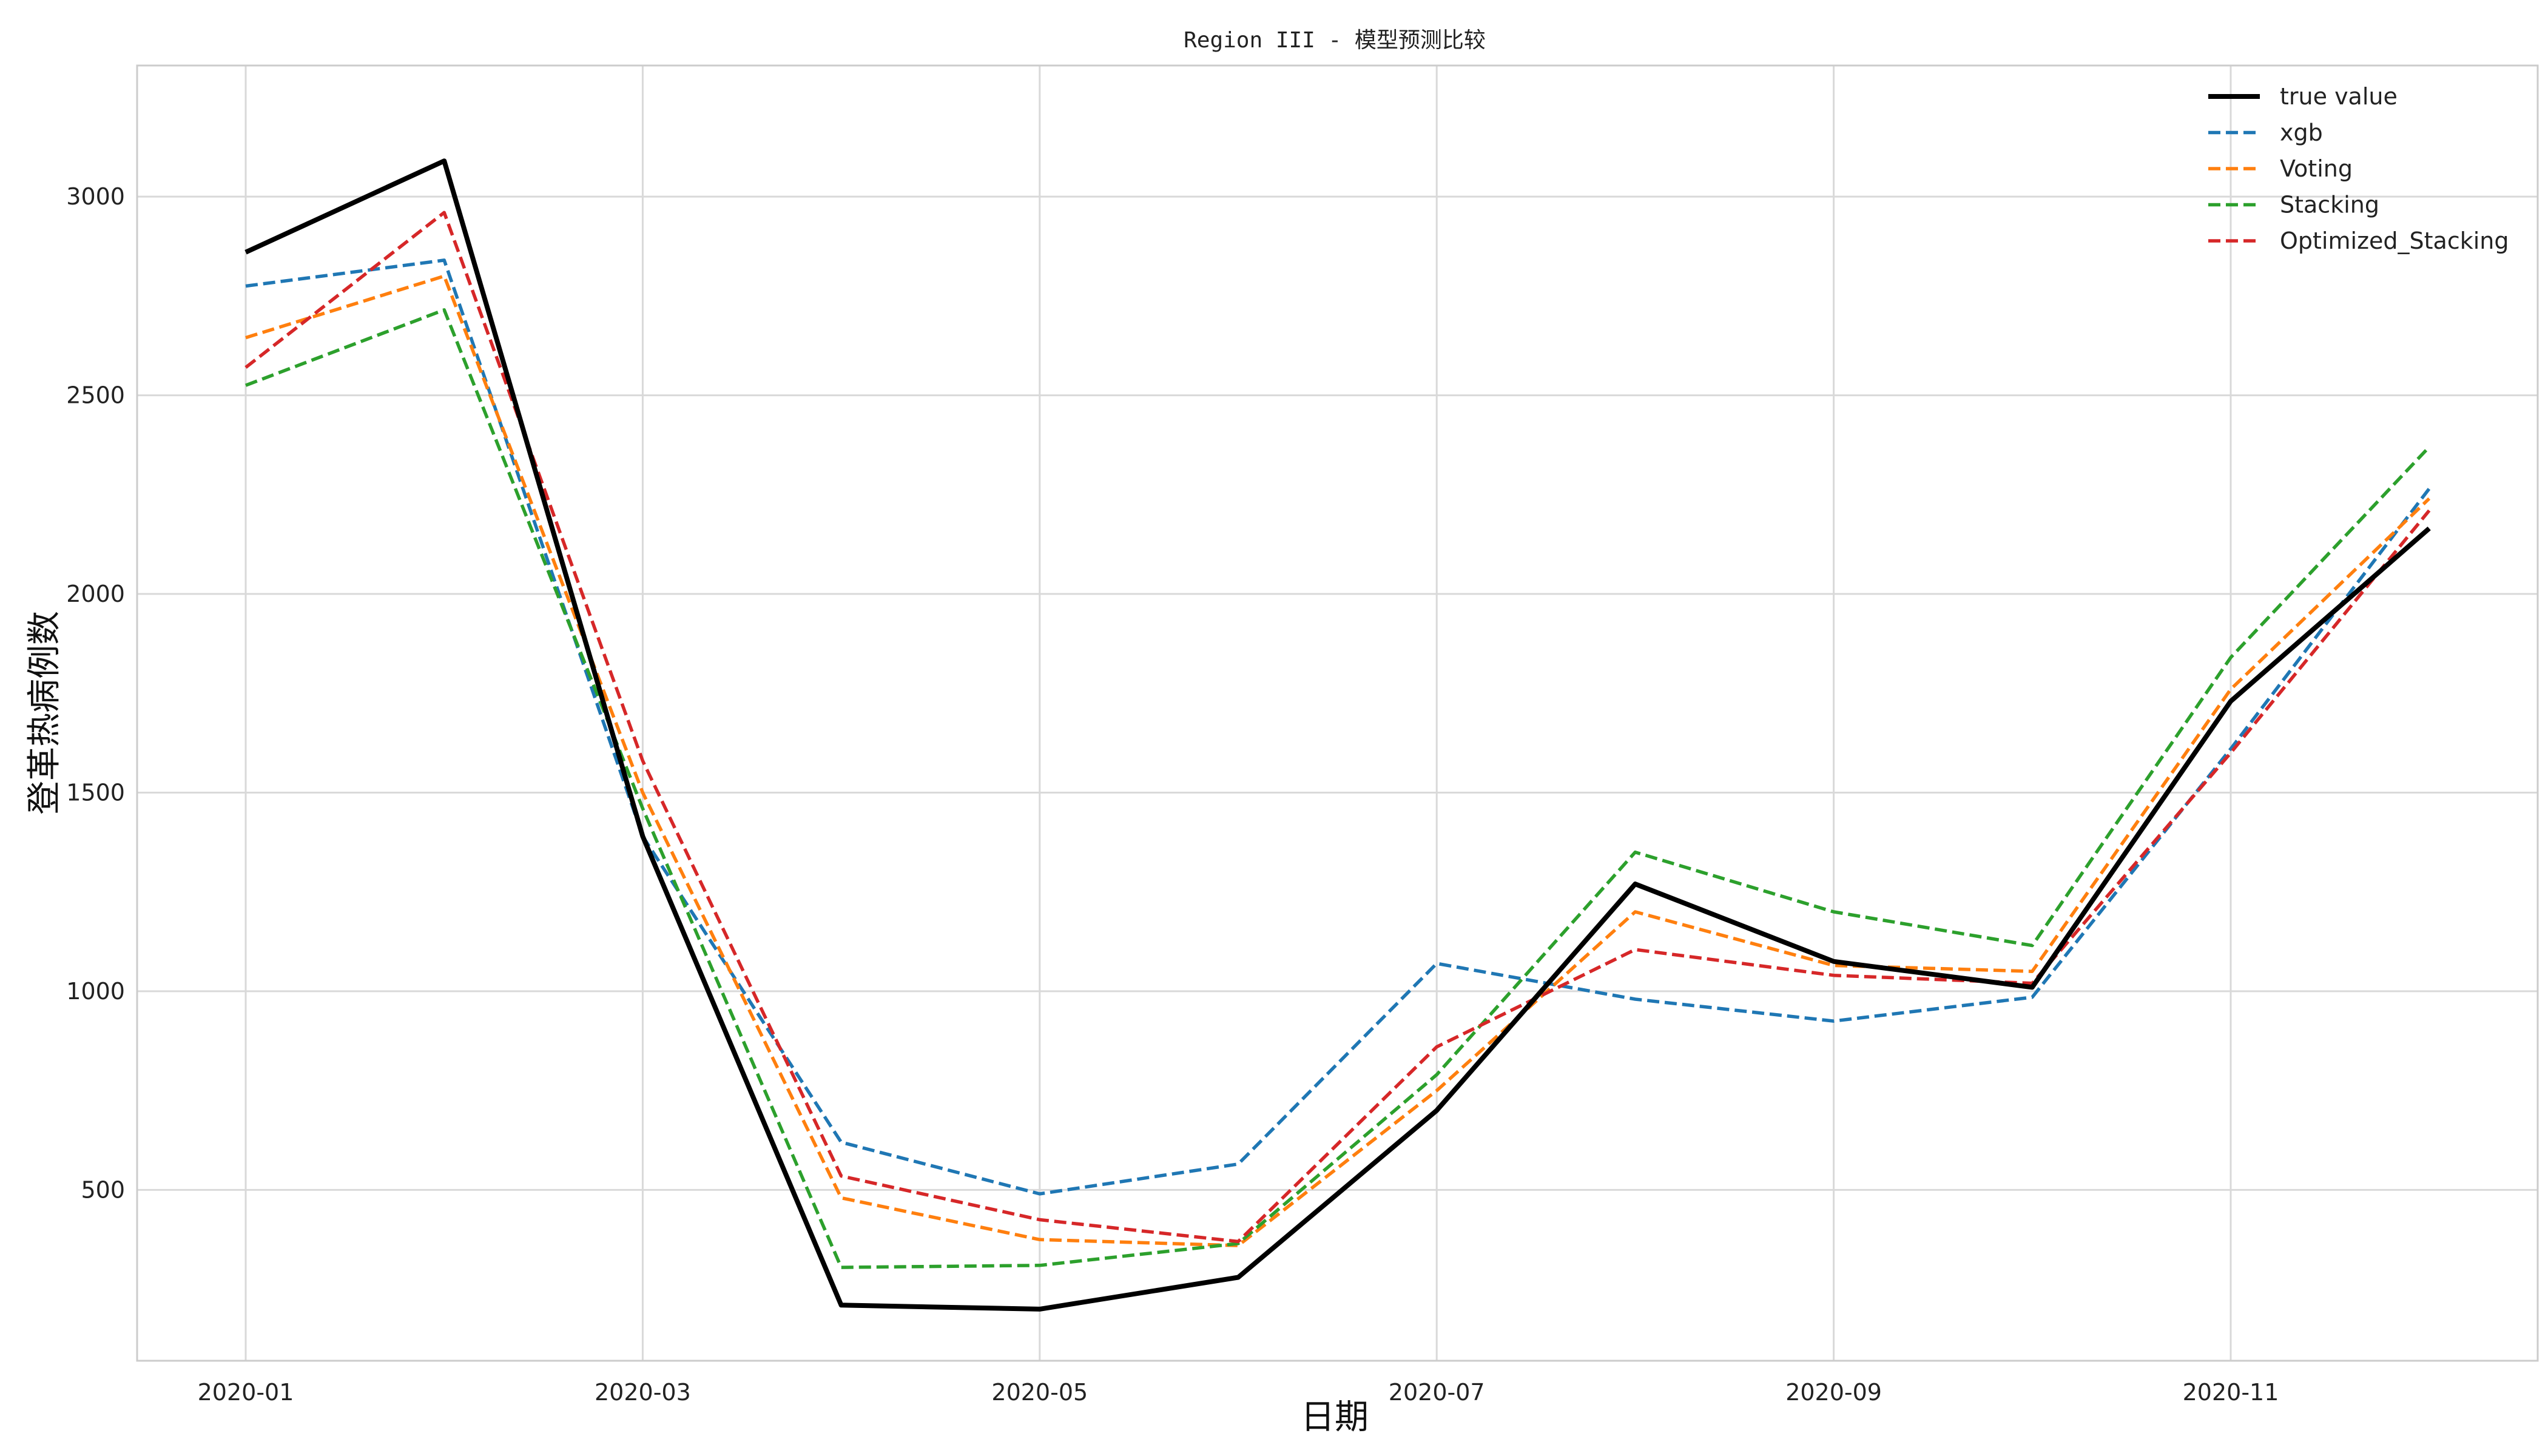 The width and height of the screenshot is (2548, 1456). I want to click on x-tick-label: 2020-11, so click(2231, 1392).